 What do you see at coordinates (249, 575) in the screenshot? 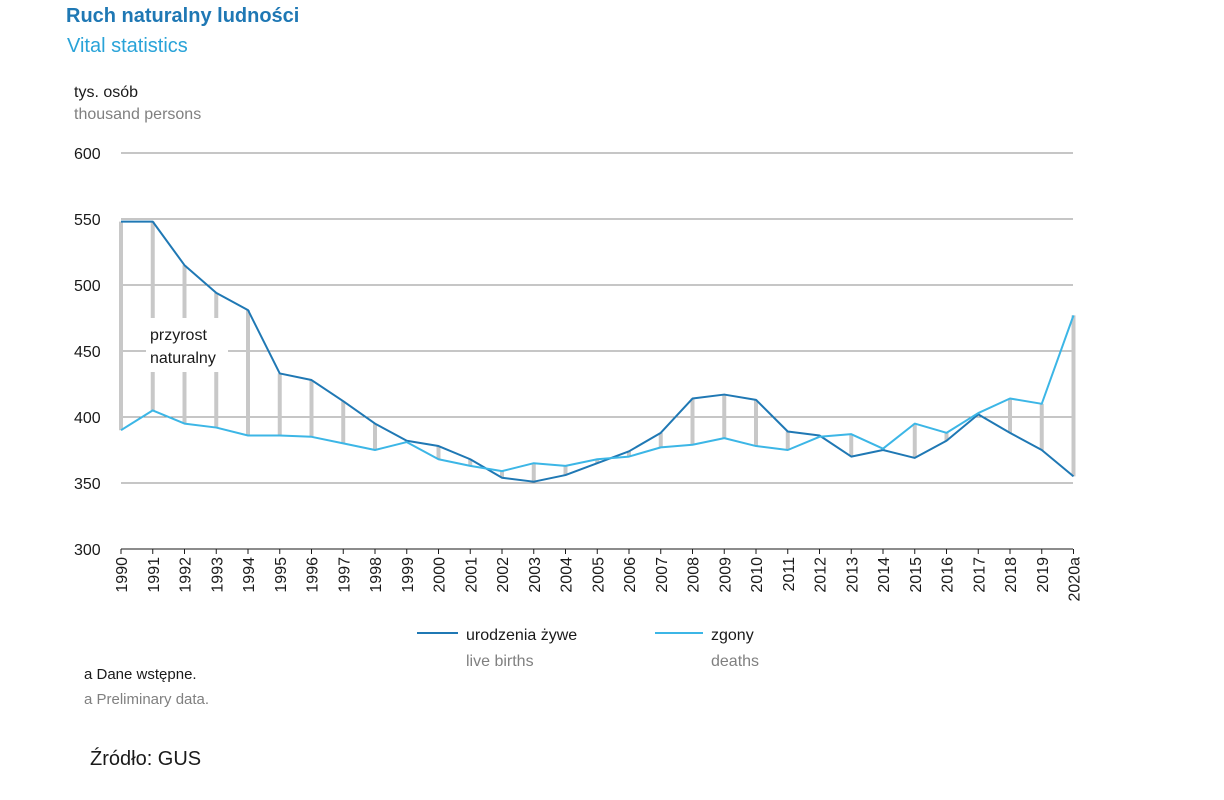
I see `x-tick-label-1994: 1994` at bounding box center [249, 575].